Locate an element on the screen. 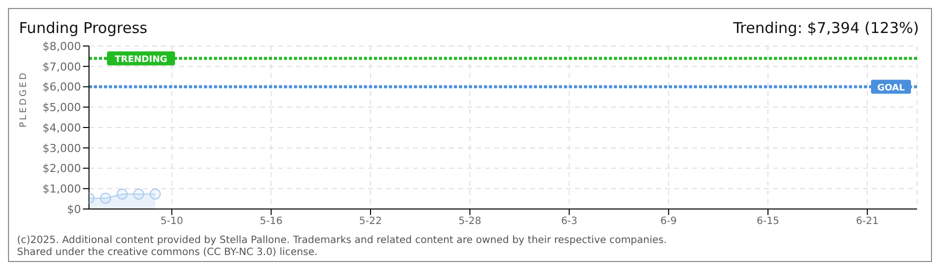 The height and width of the screenshot is (270, 940). y-axis-title: PLEDGED is located at coordinates (24, 99).